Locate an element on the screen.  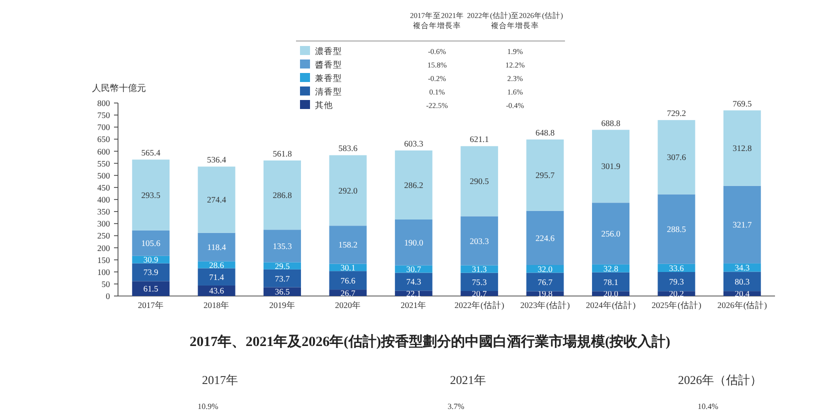
text: 26.7 is located at coordinates (348, 293).